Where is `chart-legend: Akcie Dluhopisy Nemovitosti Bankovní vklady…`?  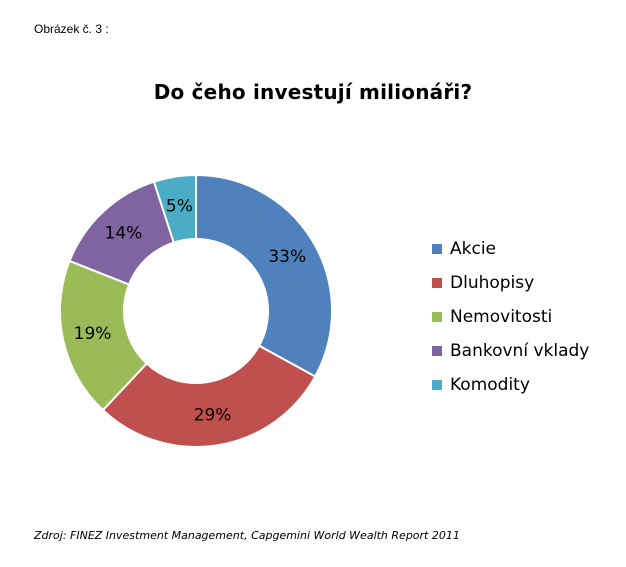 chart-legend: Akcie Dluhopisy Nemovitosti Bankovní vklady… is located at coordinates (510, 317).